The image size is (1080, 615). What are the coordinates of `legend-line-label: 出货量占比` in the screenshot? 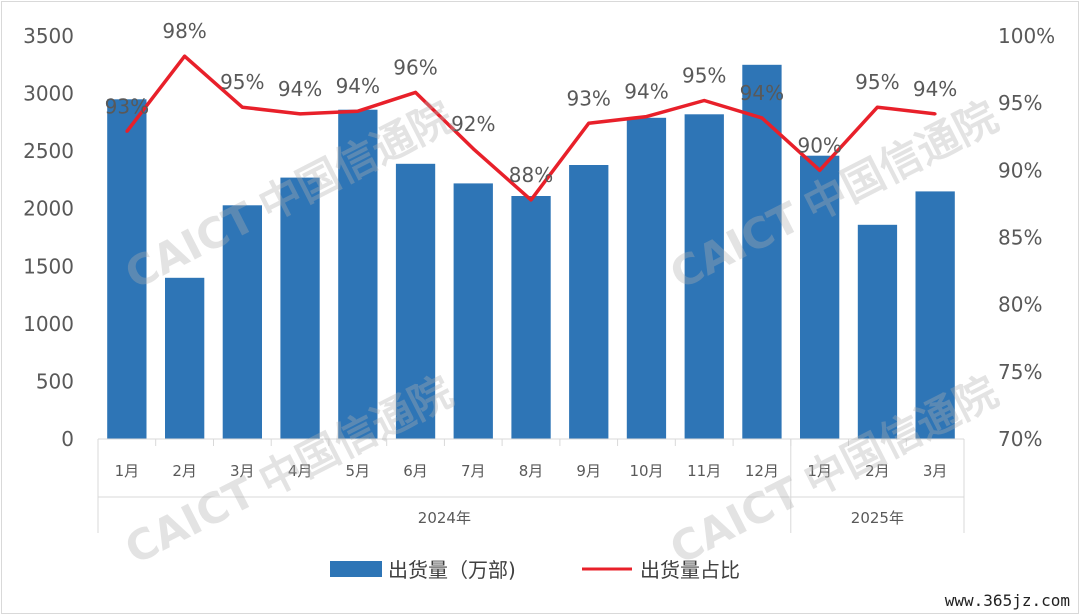 It's located at (690, 570).